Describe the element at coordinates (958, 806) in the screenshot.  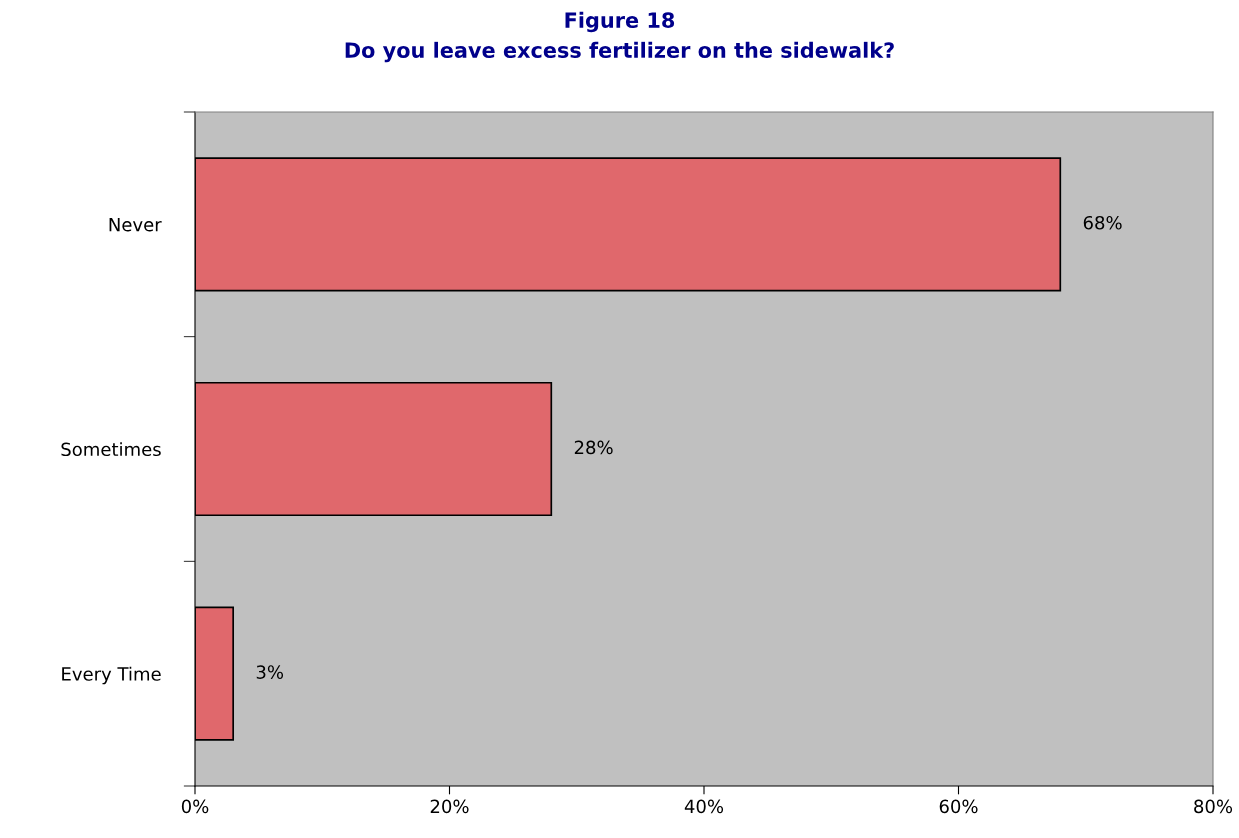
I see `x-tick-label: 60%` at that location.